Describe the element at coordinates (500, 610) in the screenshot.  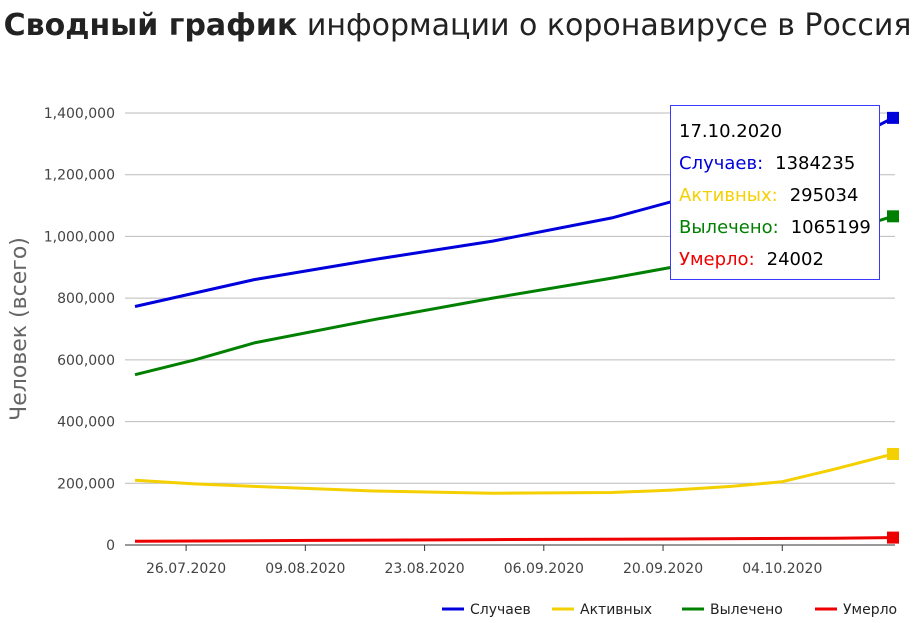
I see `legend-label: Случаев` at that location.